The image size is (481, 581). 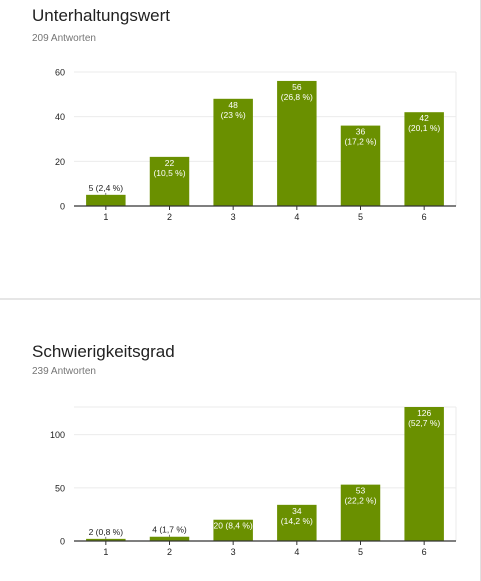 What do you see at coordinates (233, 526) in the screenshot?
I see `data-label: 20 (8,4 %)` at bounding box center [233, 526].